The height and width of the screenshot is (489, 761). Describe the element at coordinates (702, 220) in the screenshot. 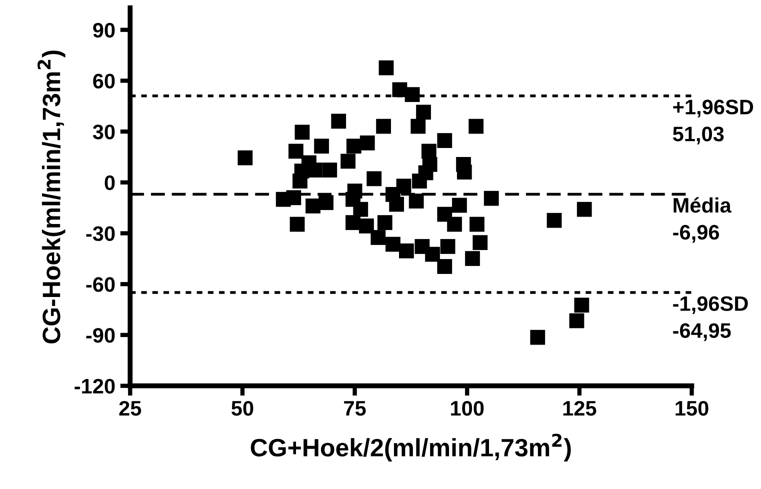

I see `ref-line-label: Média -6,96` at that location.